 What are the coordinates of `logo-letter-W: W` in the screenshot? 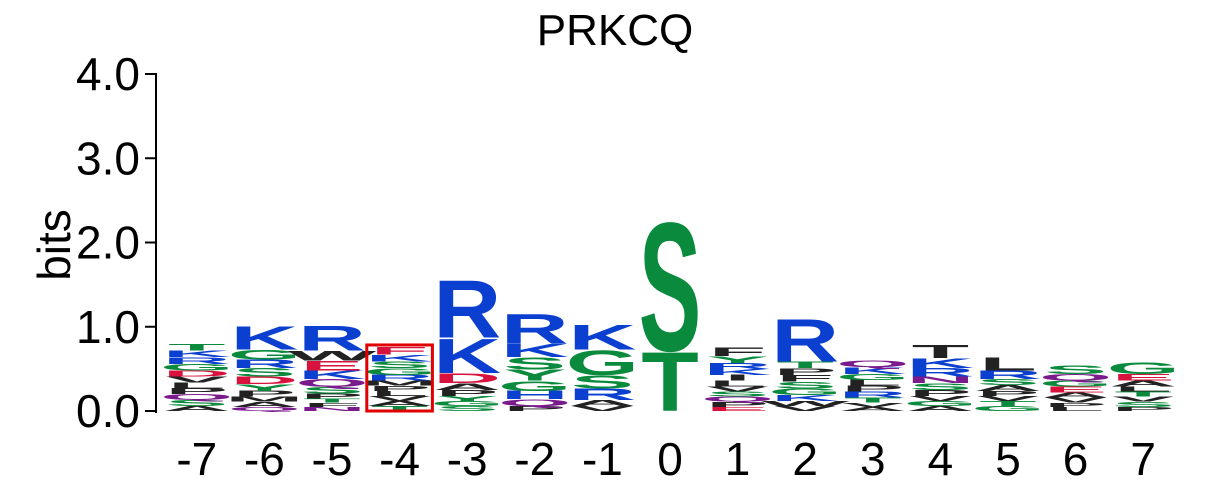 It's located at (333, 356).